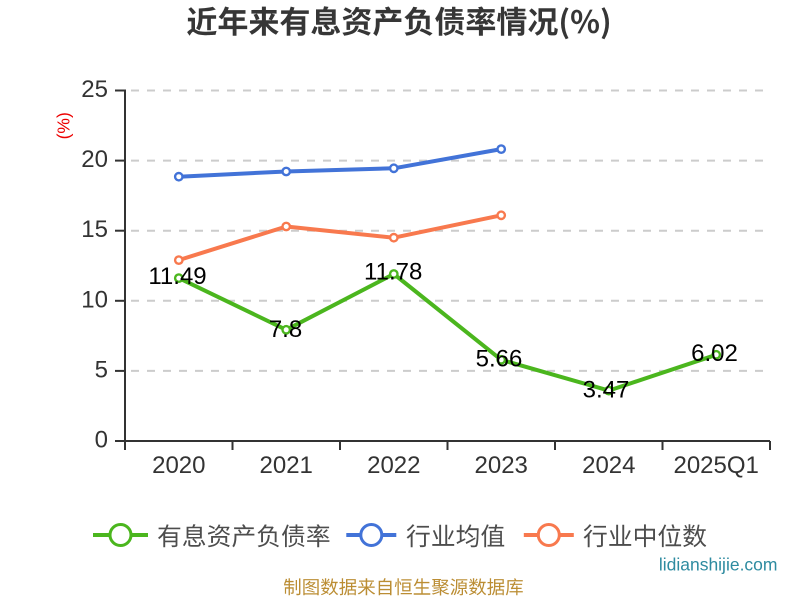 This screenshot has height=600, width=800. Describe the element at coordinates (714, 353) in the screenshot. I see `svg-text: 6.02` at that location.